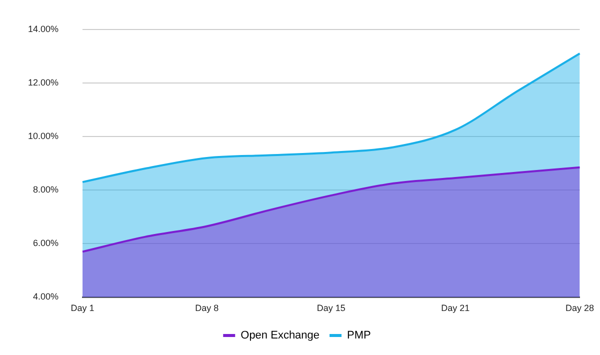 This screenshot has height=355, width=600. Describe the element at coordinates (43, 136) in the screenshot. I see `y-tick-label: 10.00%` at that location.